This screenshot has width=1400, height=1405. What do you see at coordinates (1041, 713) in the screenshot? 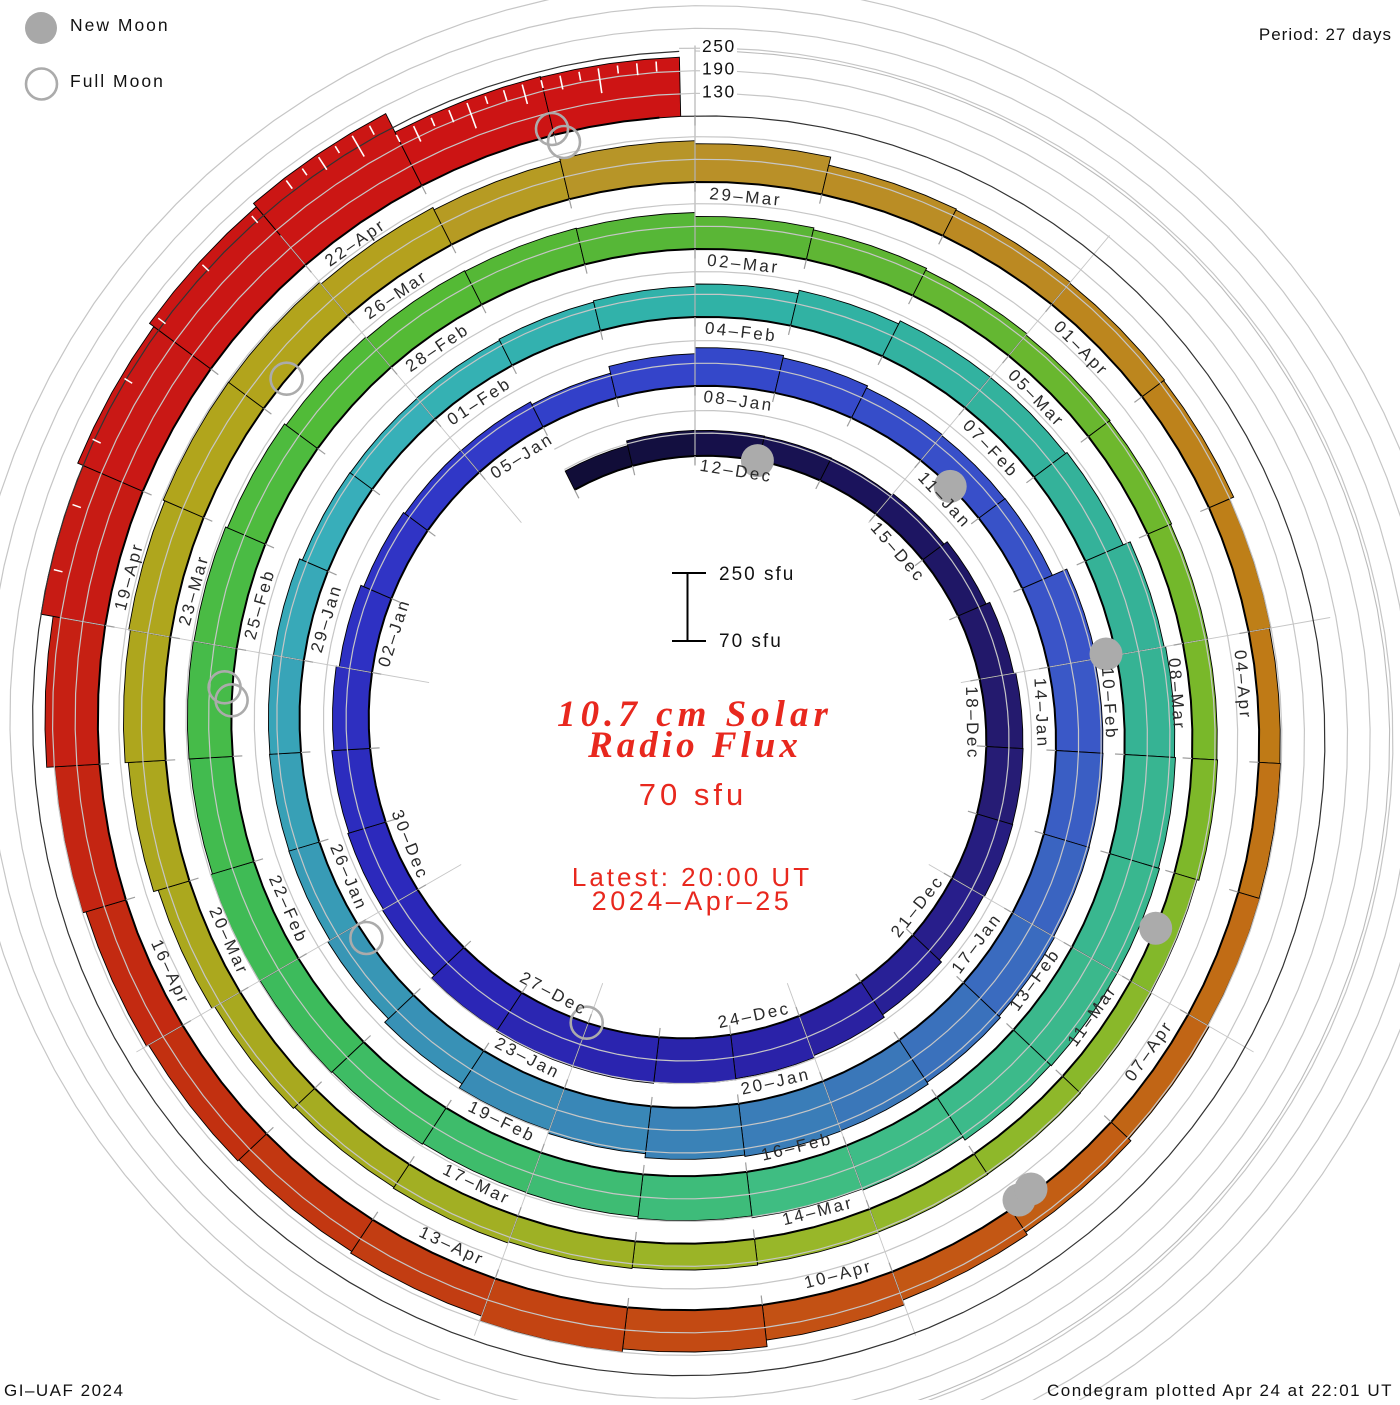
I see `svg-text: 14–Jan` at bounding box center [1041, 713].